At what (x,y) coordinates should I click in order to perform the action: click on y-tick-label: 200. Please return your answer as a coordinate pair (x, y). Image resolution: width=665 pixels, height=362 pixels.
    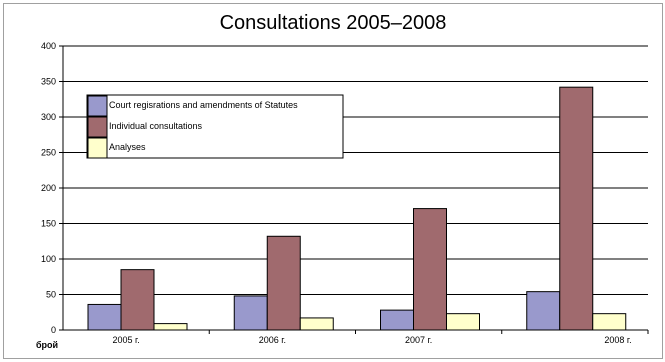
    Looking at the image, I should click on (48, 188).